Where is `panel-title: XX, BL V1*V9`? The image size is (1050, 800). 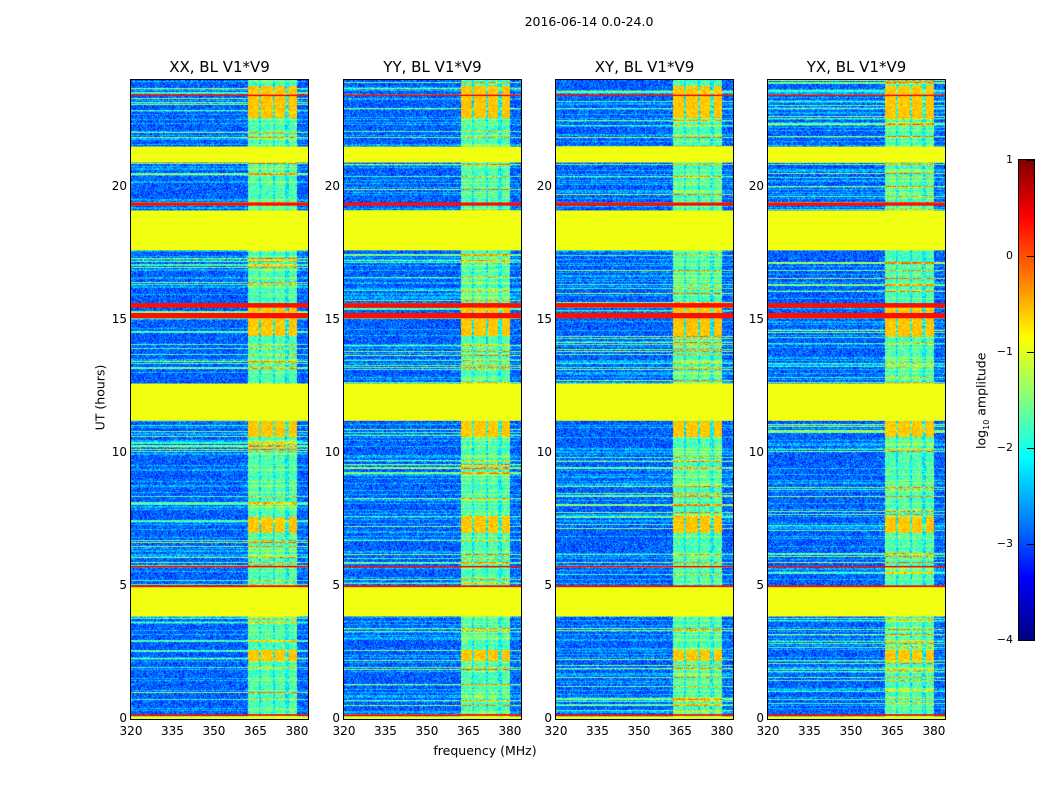 panel-title: XX, BL V1*V9 is located at coordinates (219, 67).